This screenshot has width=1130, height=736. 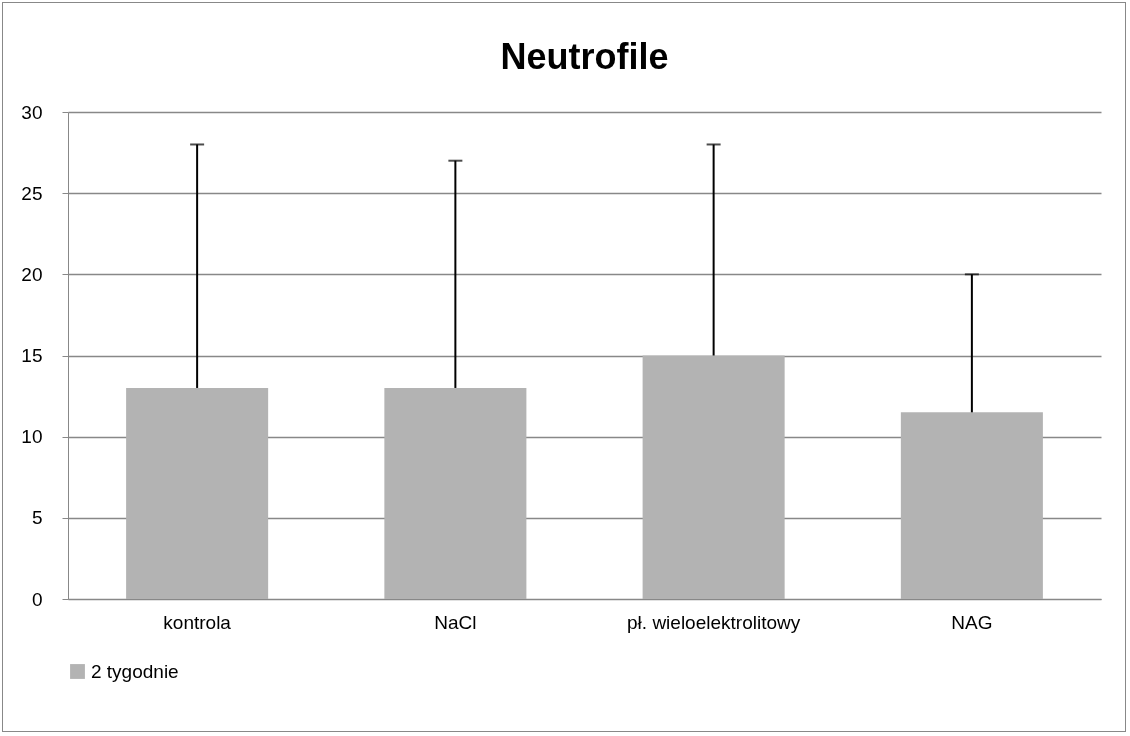 What do you see at coordinates (135, 671) in the screenshot?
I see `legend-label: 2 tygodnie` at bounding box center [135, 671].